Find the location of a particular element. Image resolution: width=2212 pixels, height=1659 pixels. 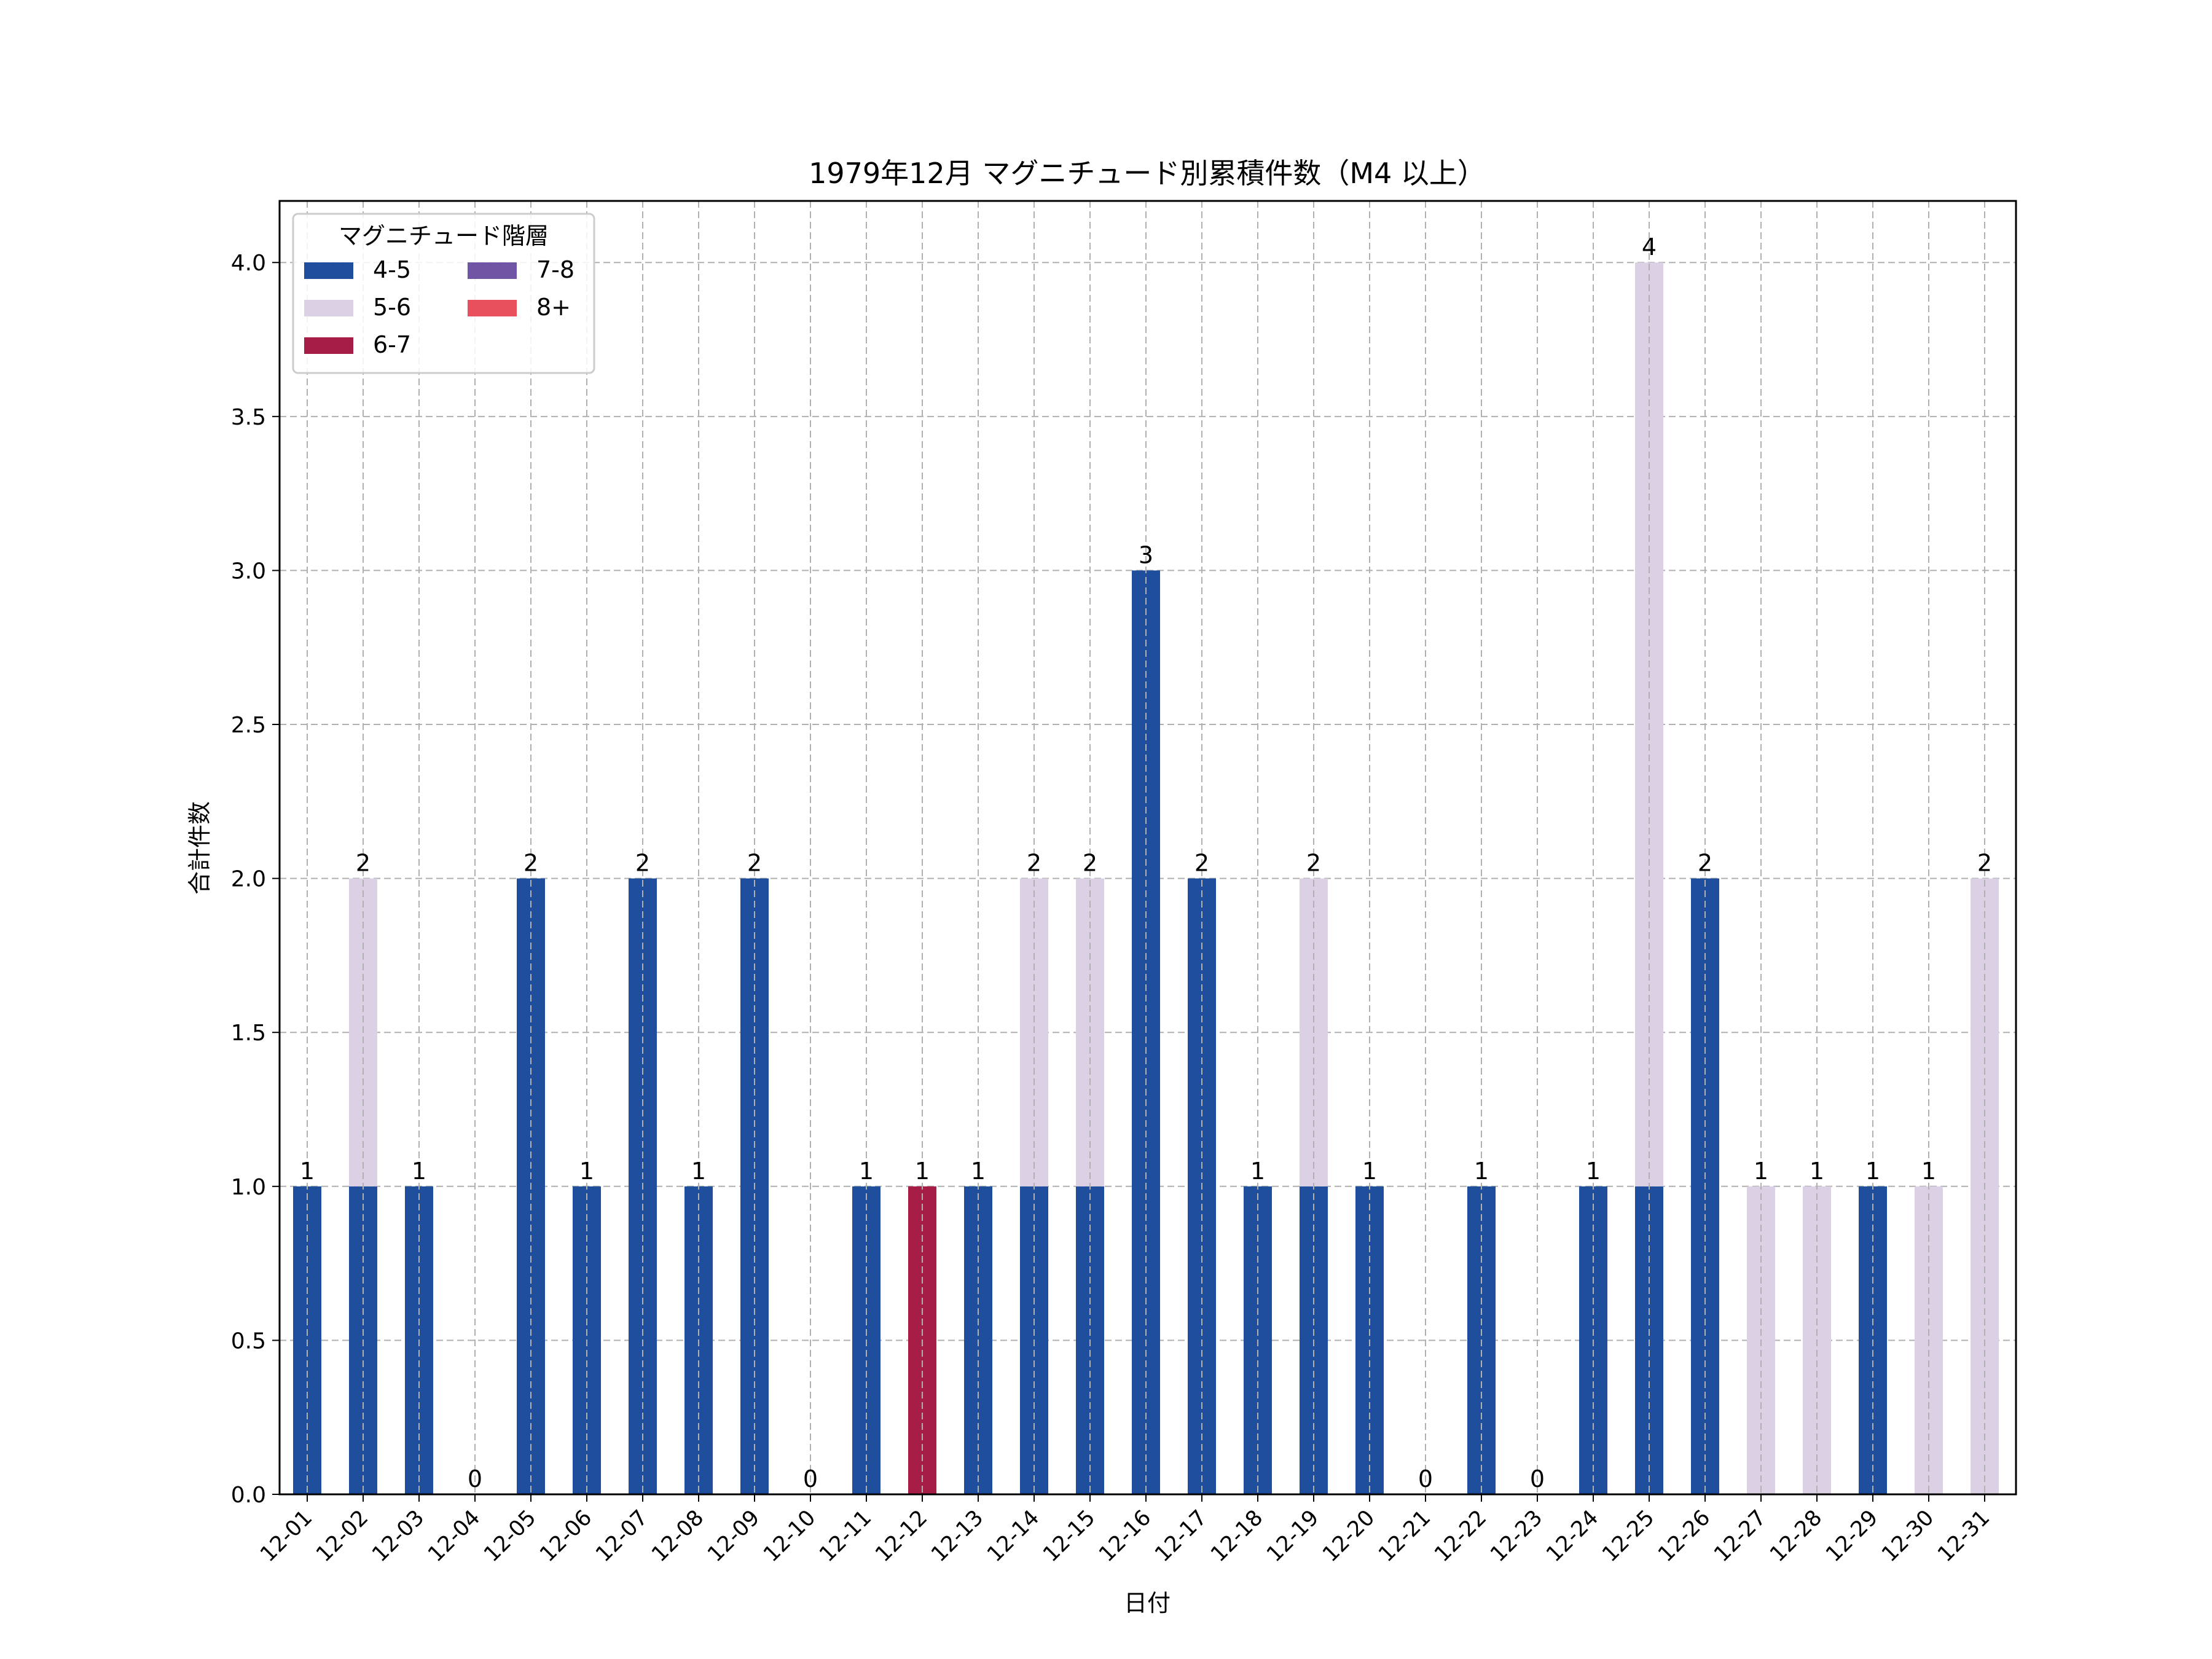

x-tick-label: 12-13 is located at coordinates (957, 1536).